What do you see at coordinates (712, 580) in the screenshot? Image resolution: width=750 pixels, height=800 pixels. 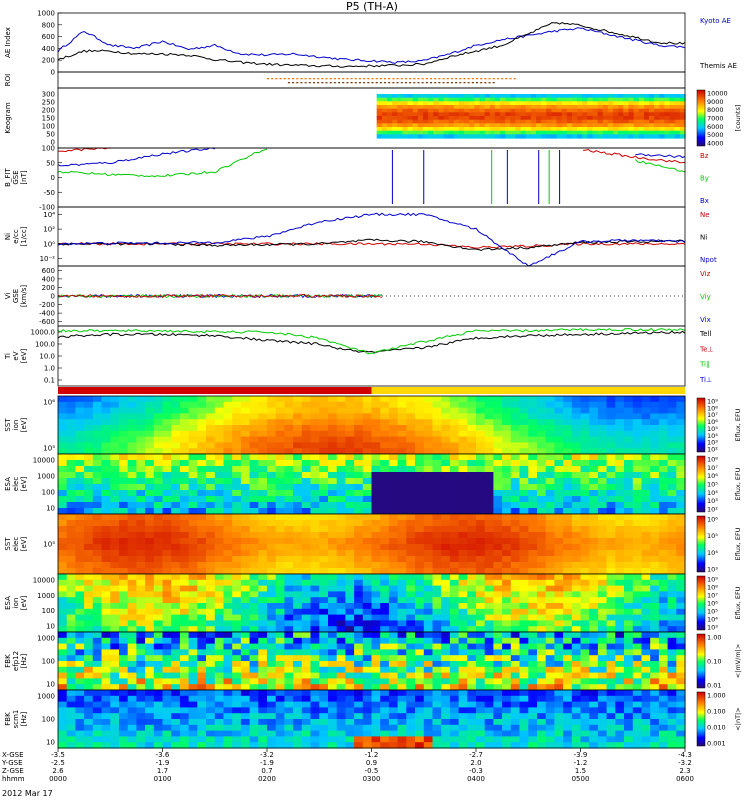 I see `esa_ion-colorbar-tick: 10⁹` at bounding box center [712, 580].